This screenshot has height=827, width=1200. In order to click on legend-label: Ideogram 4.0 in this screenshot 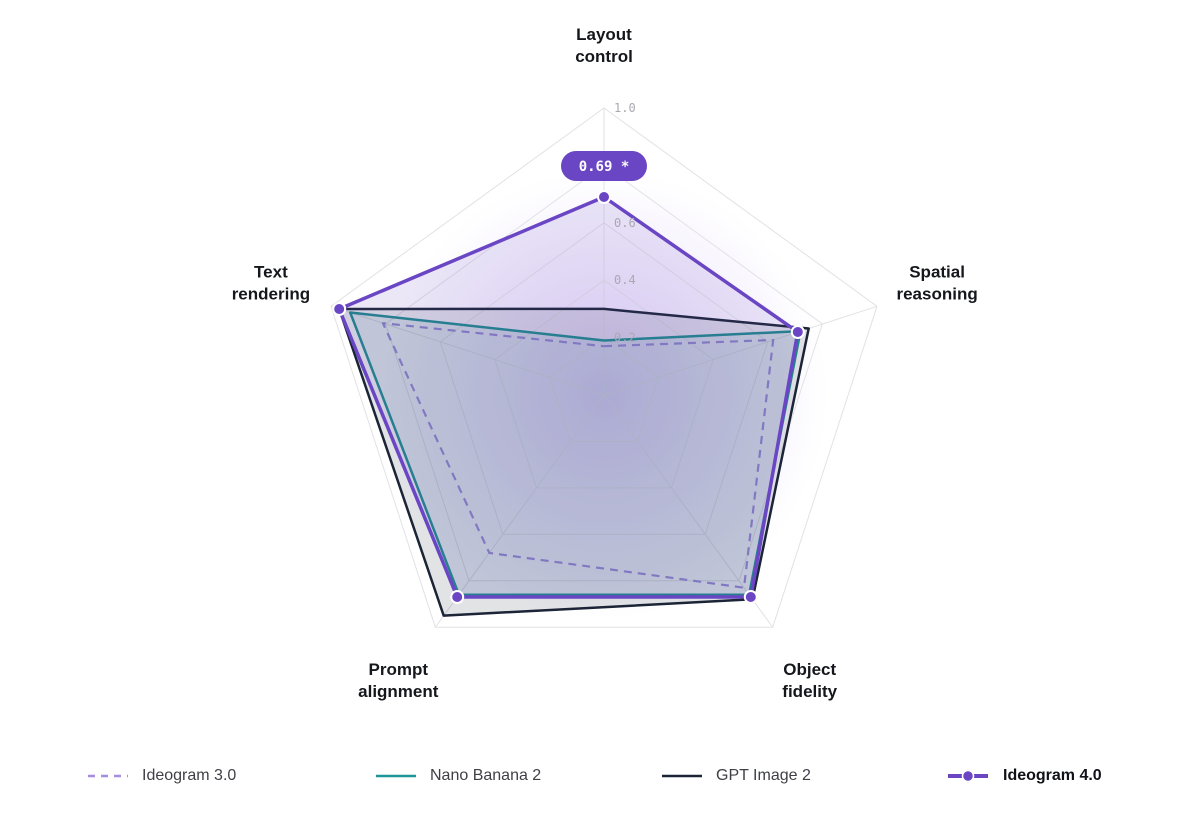, I will do `click(1052, 775)`.